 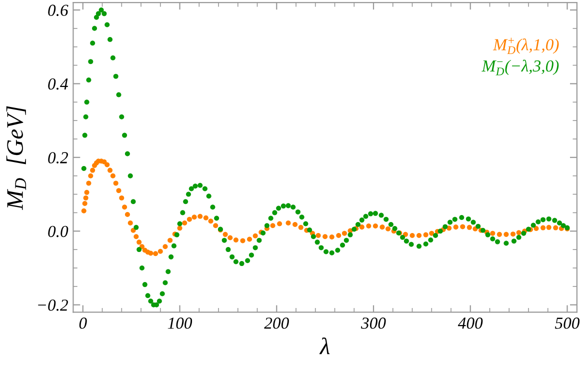 I want to click on y-tick-label: 0.2, so click(x=58, y=158).